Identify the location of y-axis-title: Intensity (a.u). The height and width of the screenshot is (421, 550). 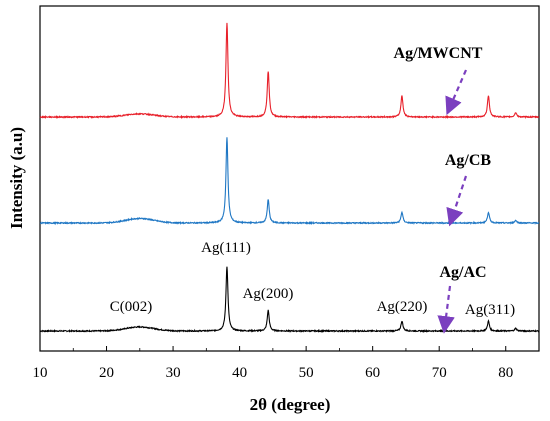
(16, 178).